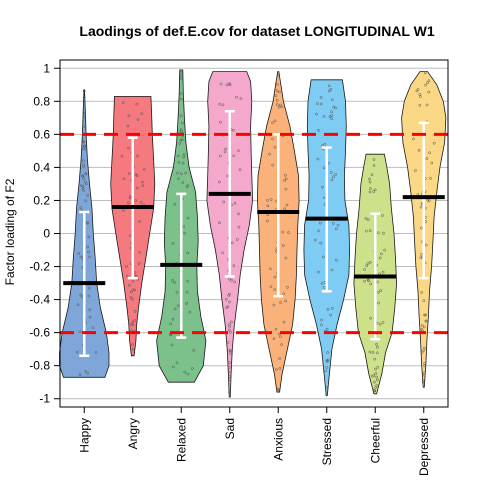  Describe the element at coordinates (133, 433) in the screenshot. I see `x-tick-label: Angry` at that location.